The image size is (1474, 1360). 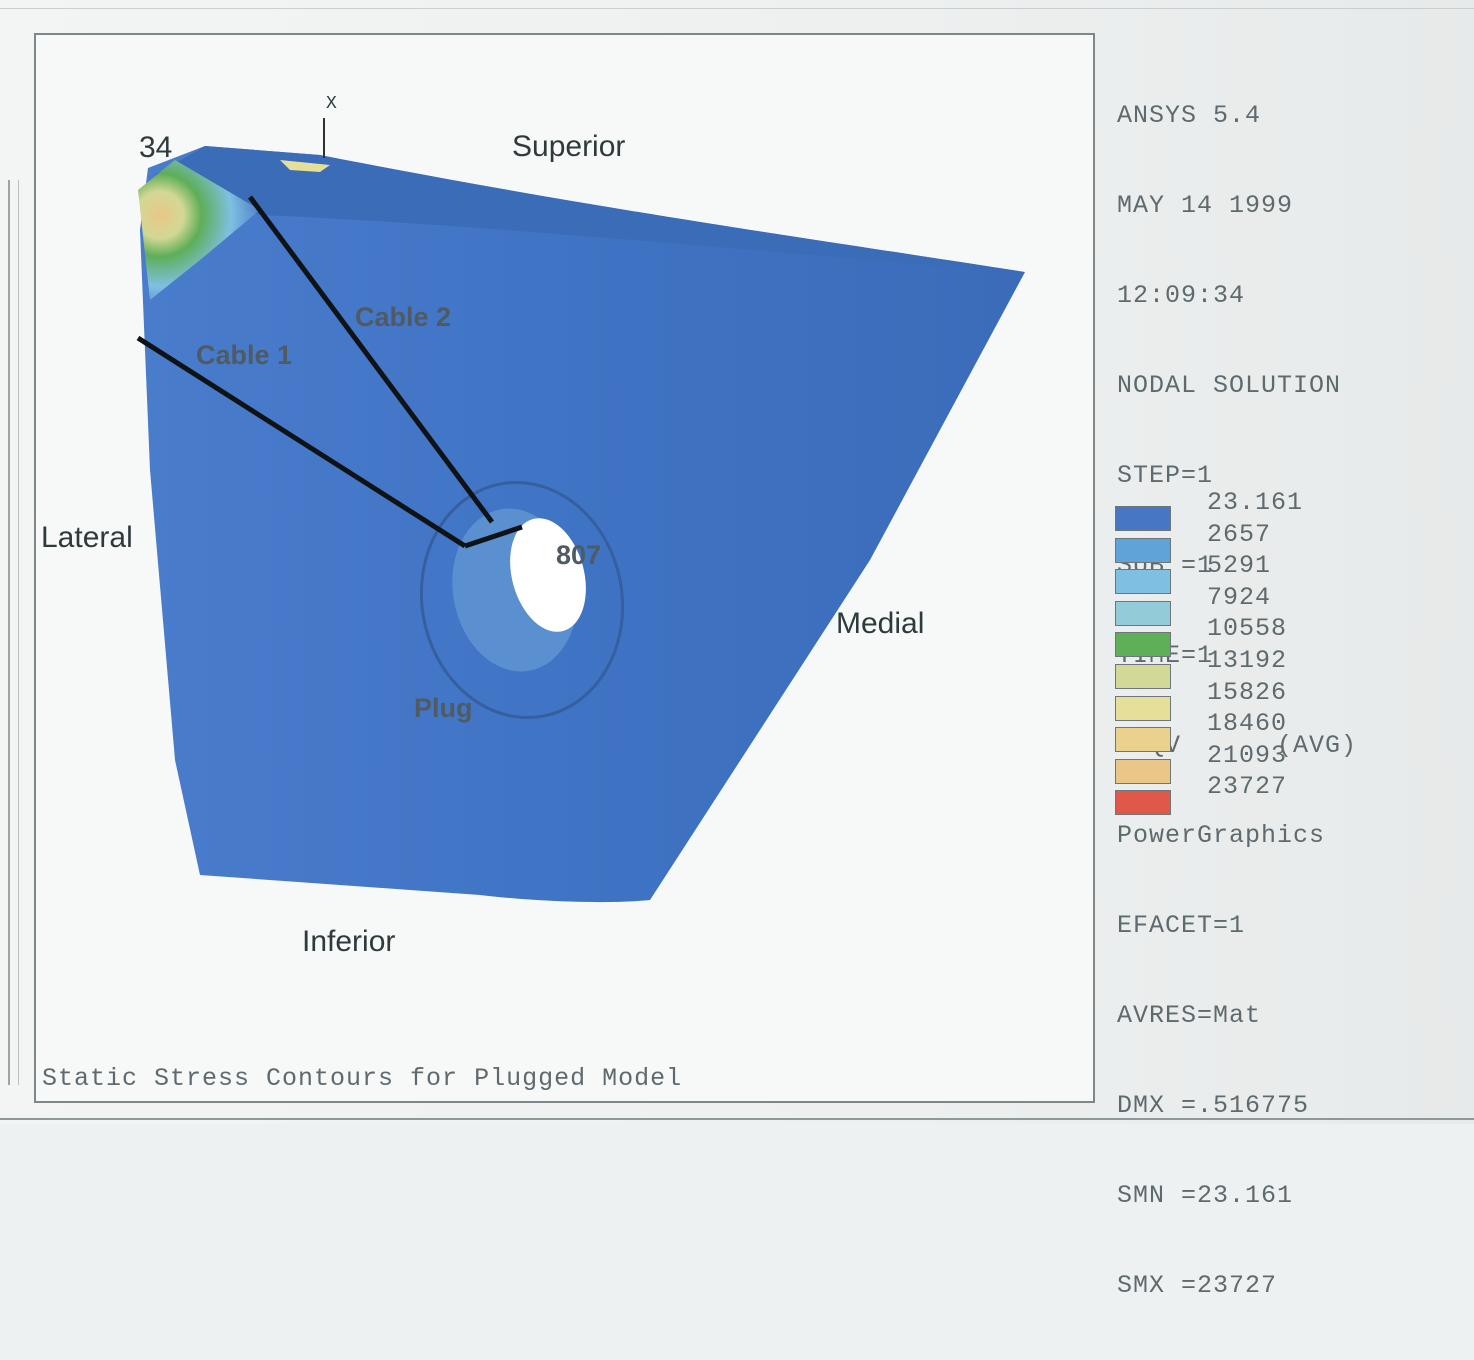 What do you see at coordinates (362, 1078) in the screenshot?
I see `figure-caption: Static Stress Contours for Plugged Model` at bounding box center [362, 1078].